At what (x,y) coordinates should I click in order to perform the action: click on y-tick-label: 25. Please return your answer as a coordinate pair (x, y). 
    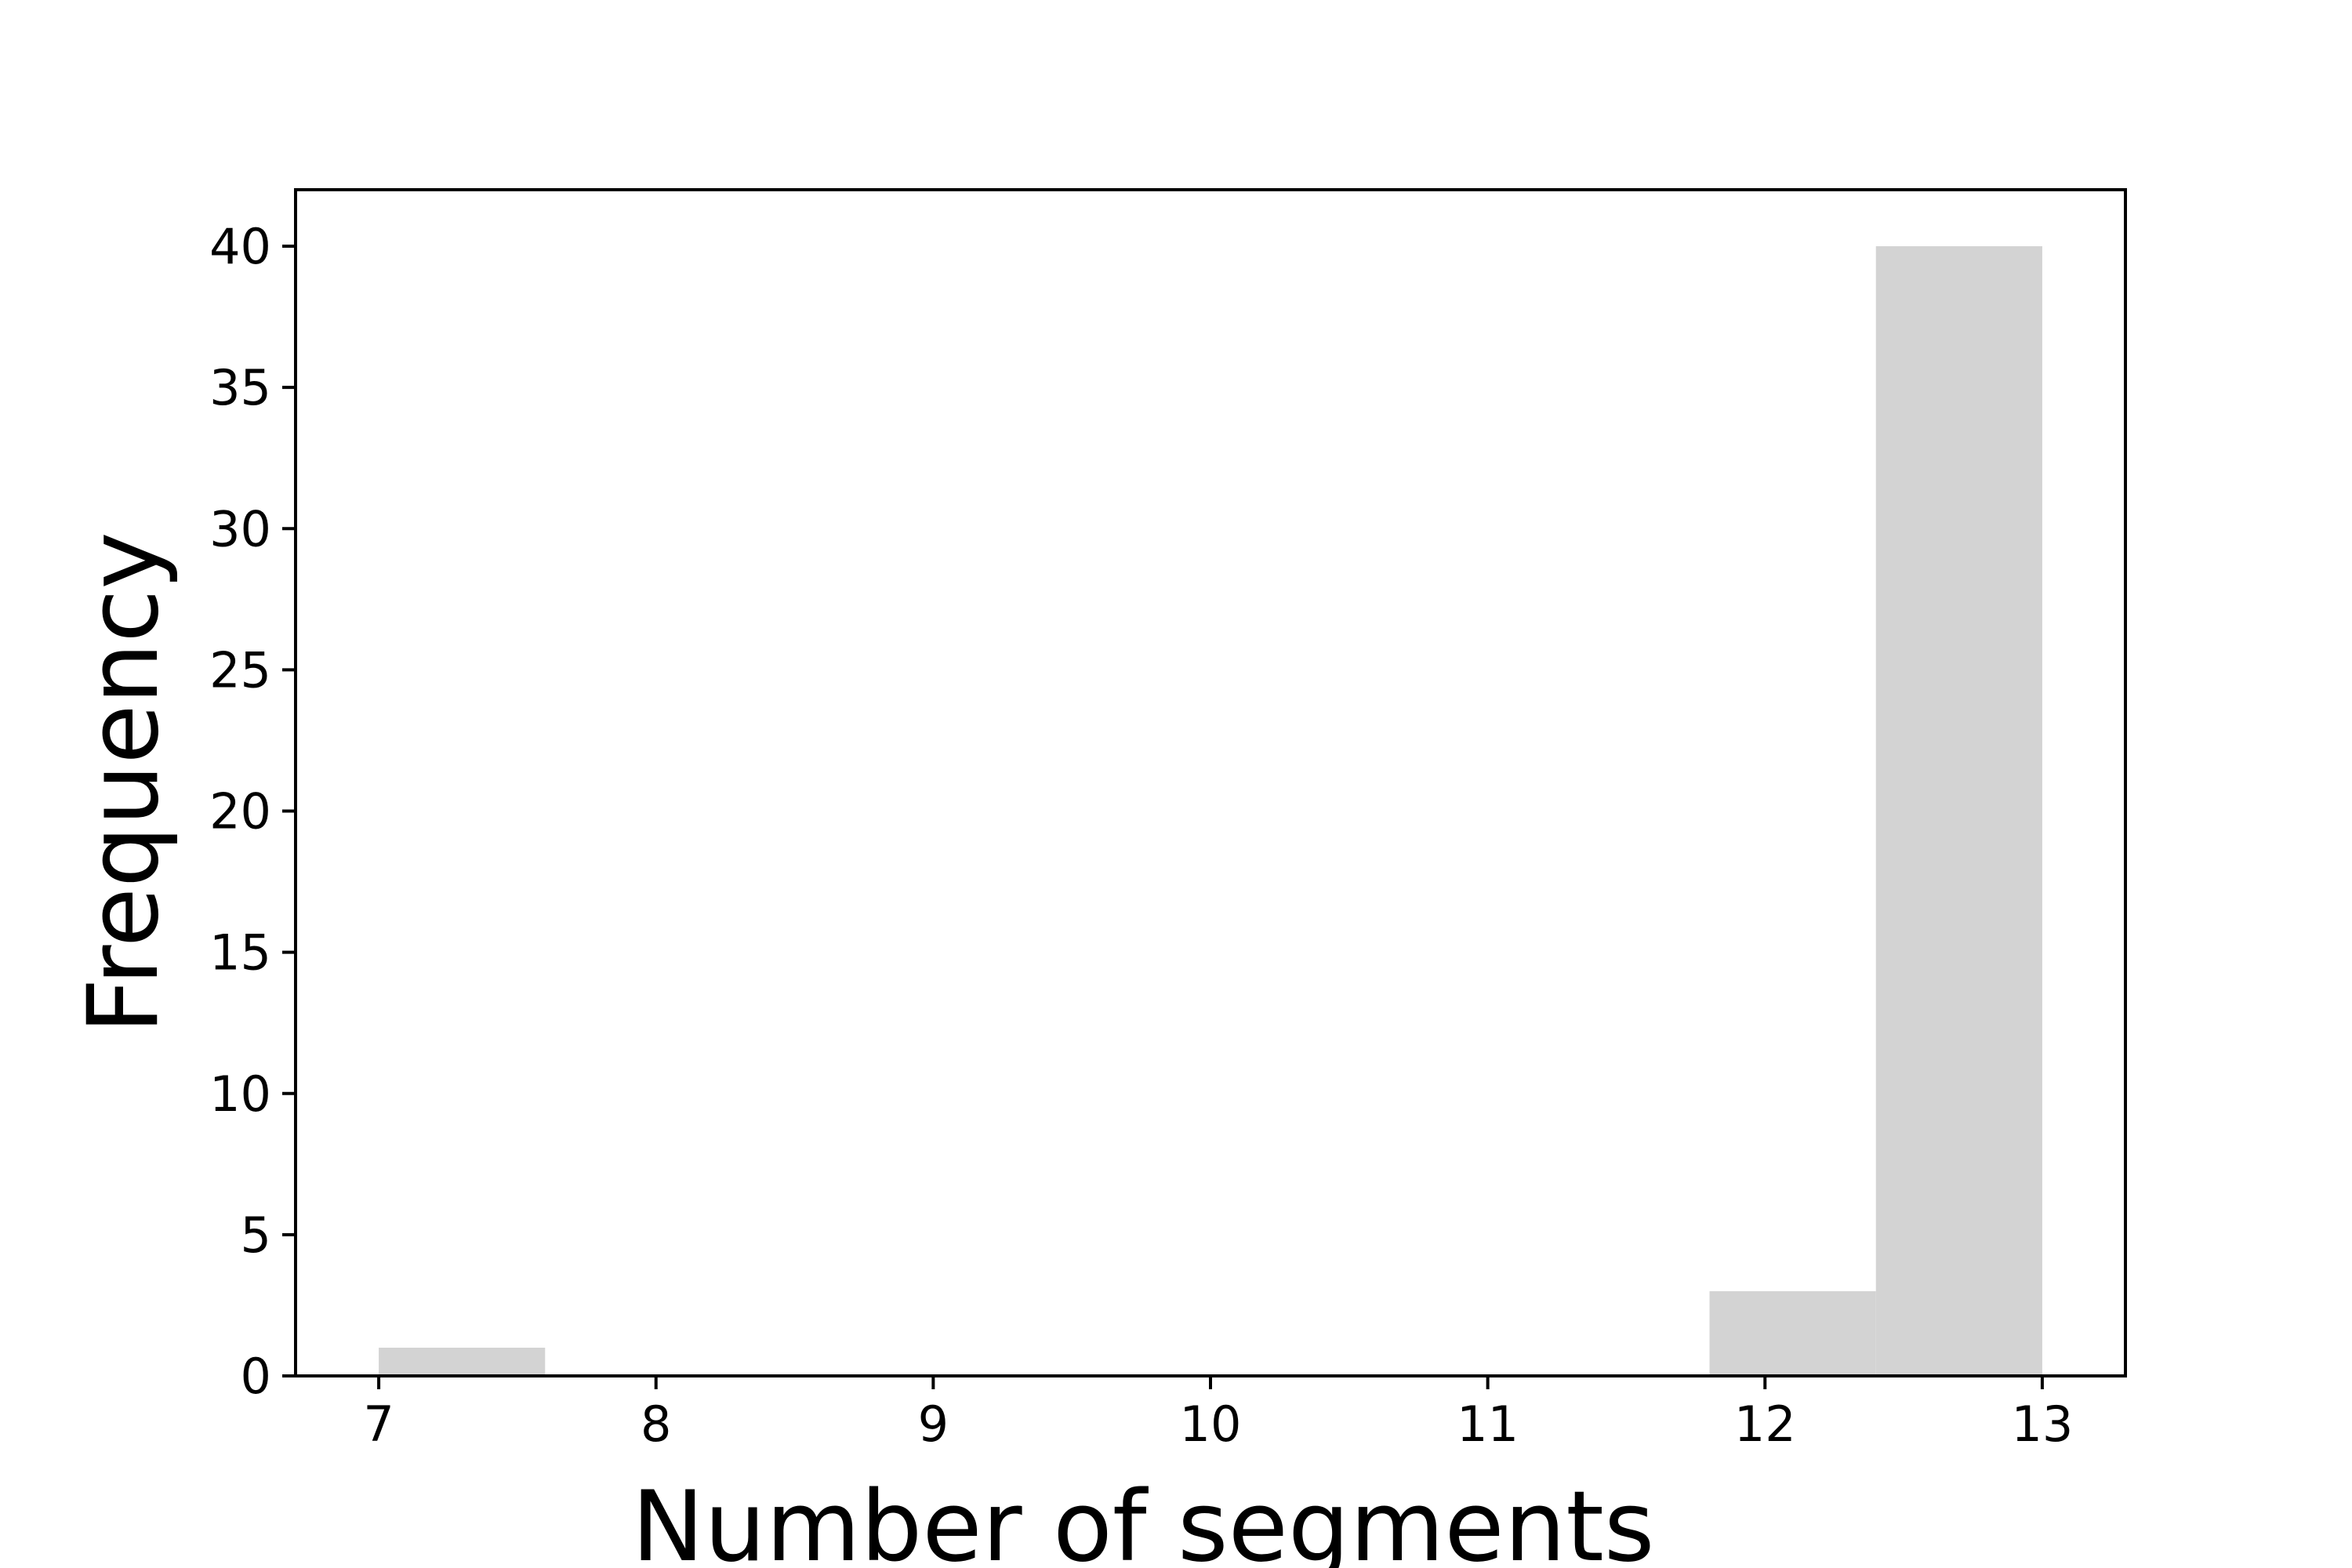
    Looking at the image, I should click on (240, 670).